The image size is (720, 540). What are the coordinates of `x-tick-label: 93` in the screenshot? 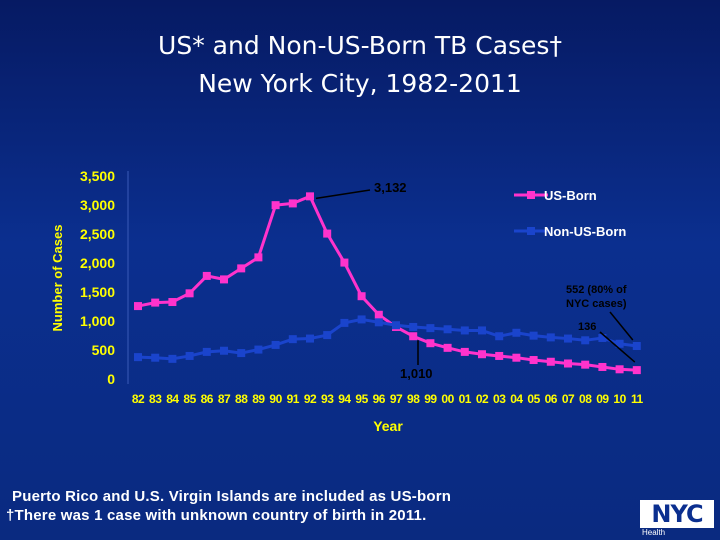 It's located at (327, 399).